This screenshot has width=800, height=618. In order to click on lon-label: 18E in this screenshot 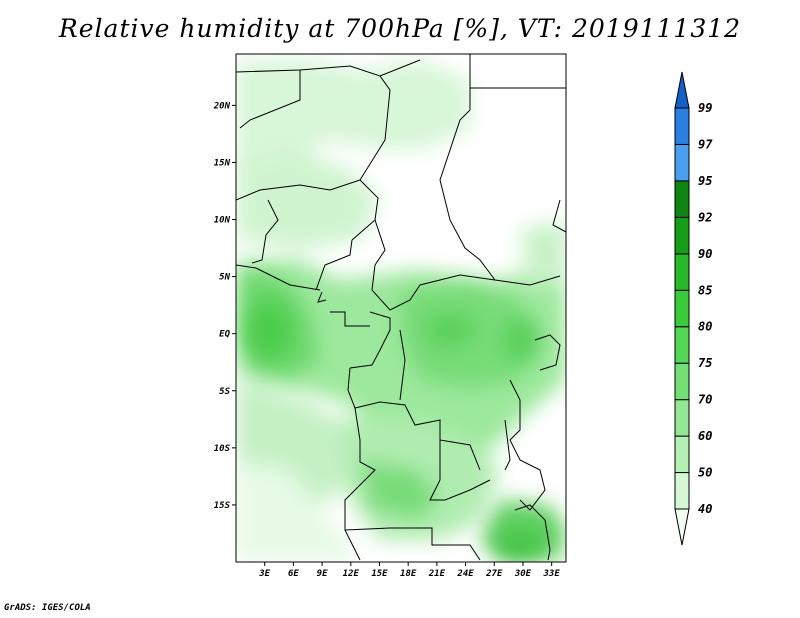, I will do `click(408, 574)`.